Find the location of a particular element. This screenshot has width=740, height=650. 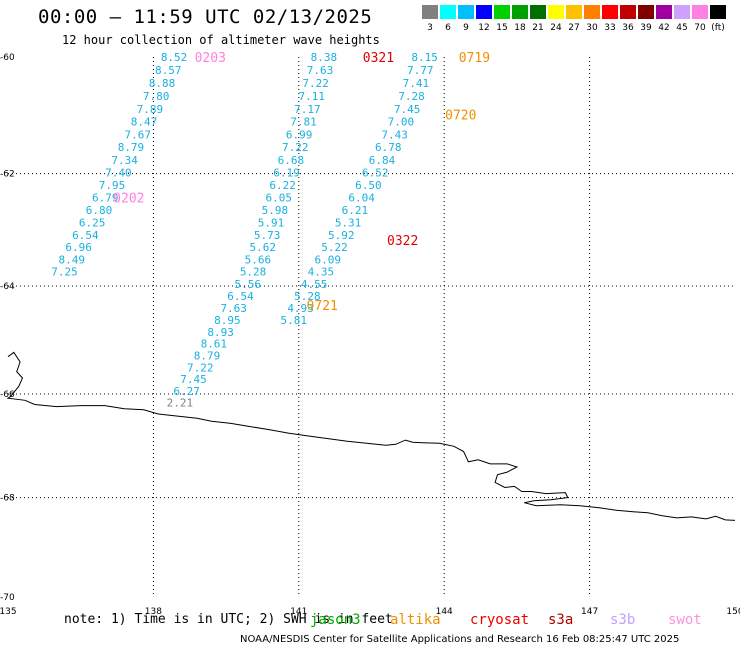

colorbar-label: 45 is located at coordinates (682, 28).